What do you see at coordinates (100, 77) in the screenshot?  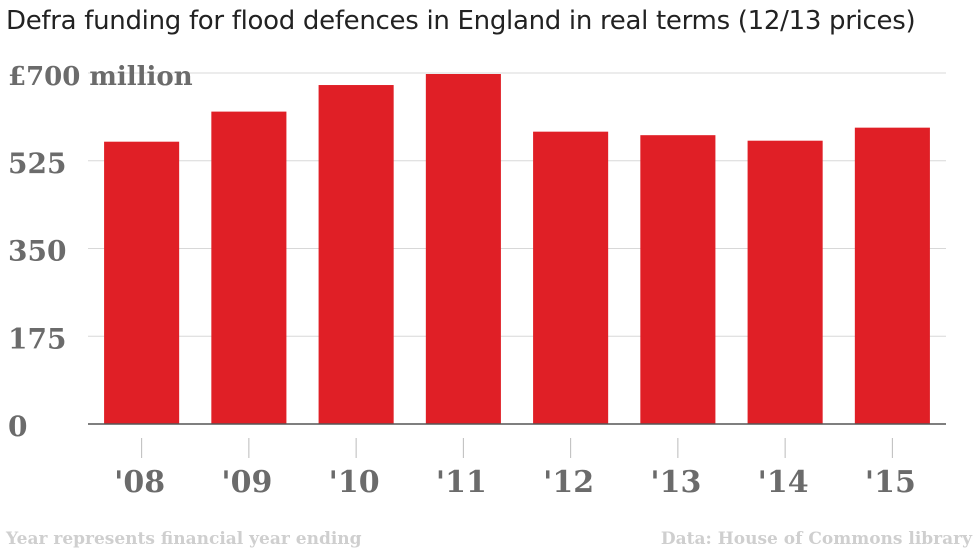 I see `y-tick-label: £700 million` at bounding box center [100, 77].